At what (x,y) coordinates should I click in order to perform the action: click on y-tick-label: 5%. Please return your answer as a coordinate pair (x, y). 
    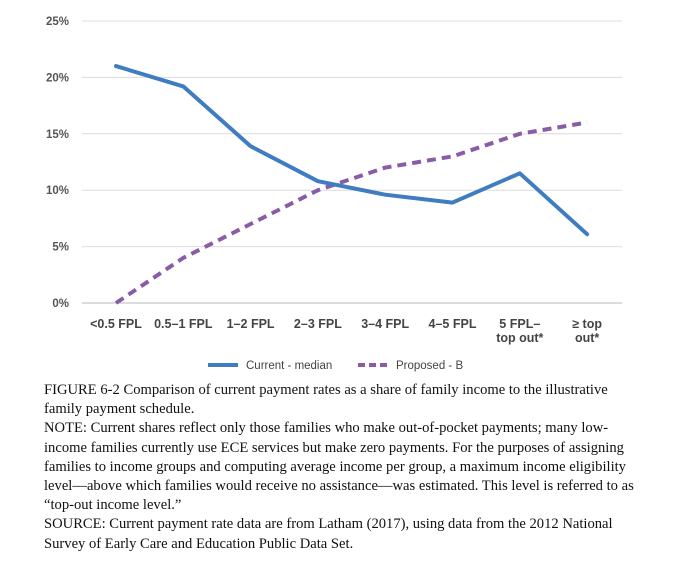
    Looking at the image, I should click on (60, 248).